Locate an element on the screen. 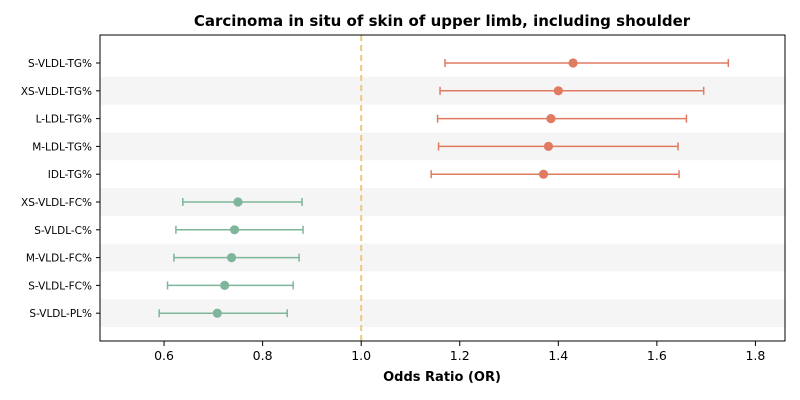 The height and width of the screenshot is (400, 800). y-tick-label: S-VLDL-FC% is located at coordinates (60, 286).